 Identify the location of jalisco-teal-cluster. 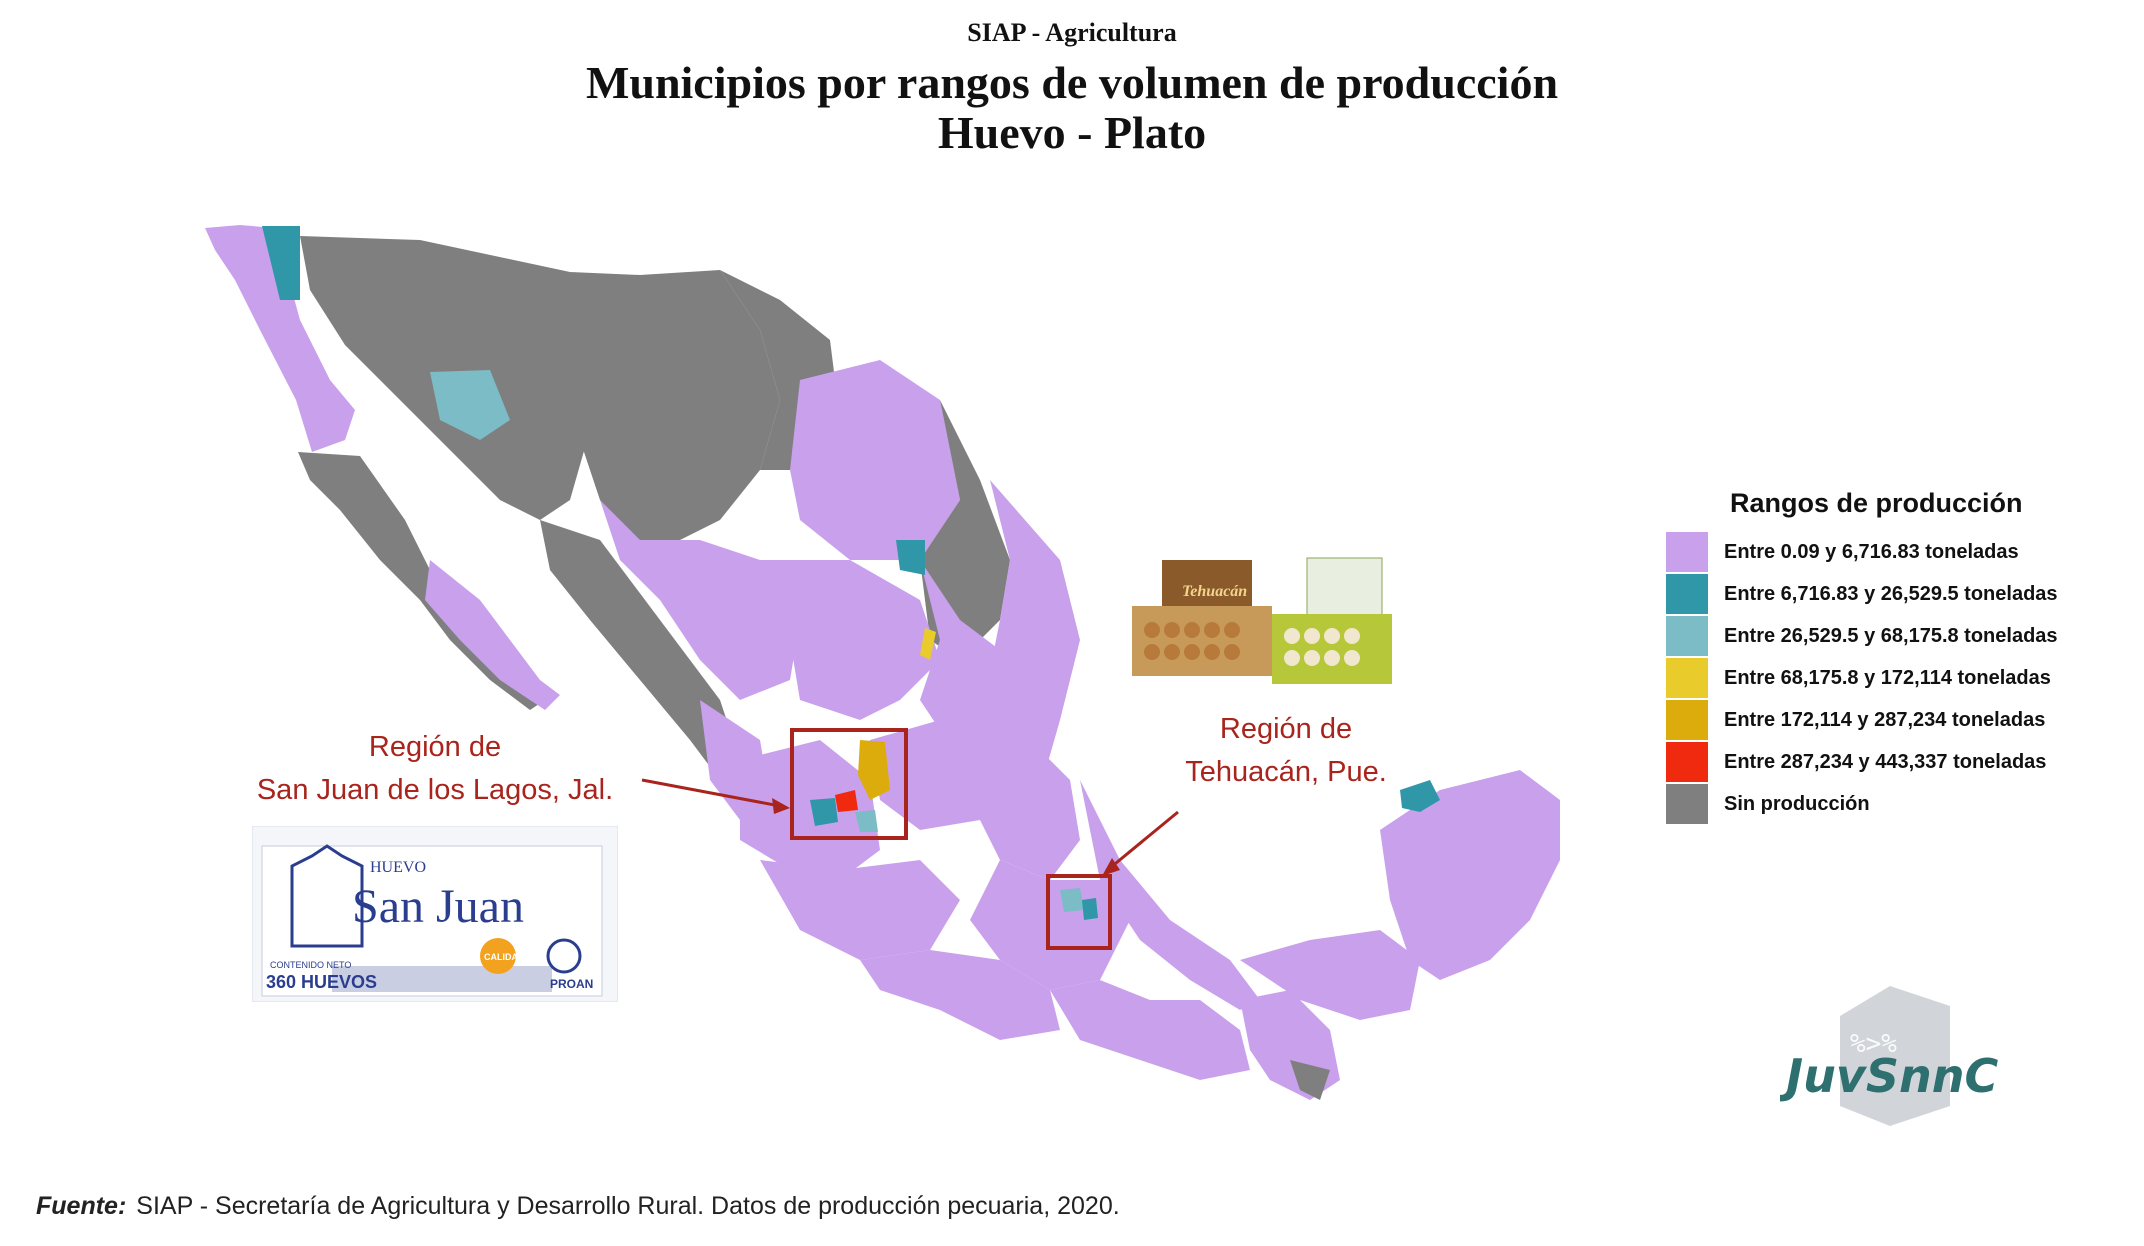
(824, 812).